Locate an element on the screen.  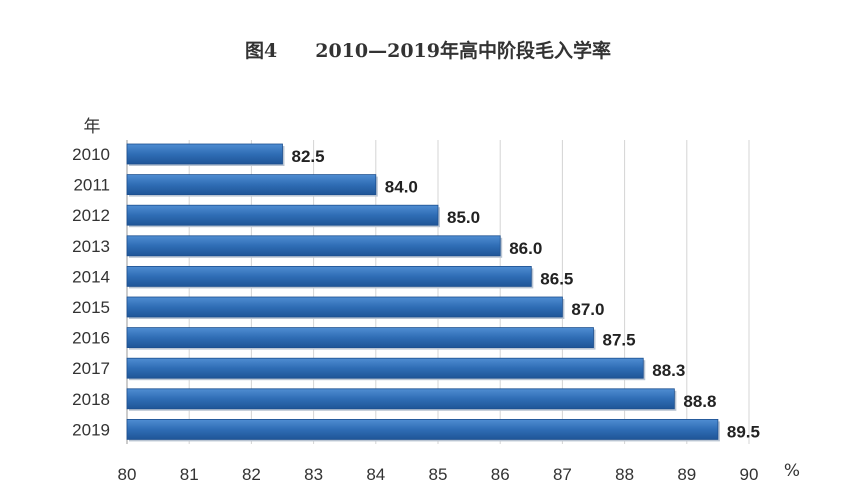
x-tick-label: 83 is located at coordinates (313, 474).